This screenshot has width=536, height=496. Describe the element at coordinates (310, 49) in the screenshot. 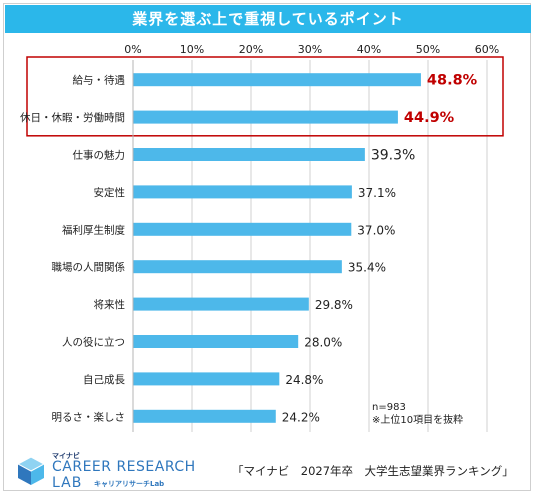

I see `x-tick-label: 30%` at that location.